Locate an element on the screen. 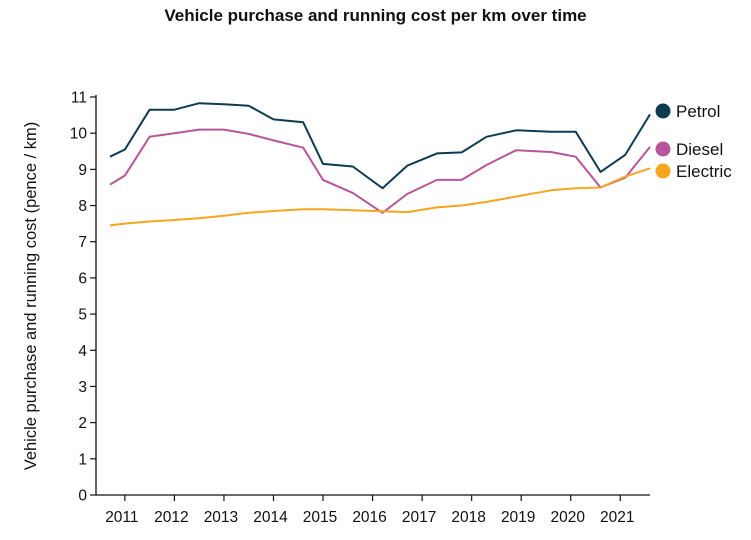 The image size is (751, 540). series-line-diesel is located at coordinates (380, 171).